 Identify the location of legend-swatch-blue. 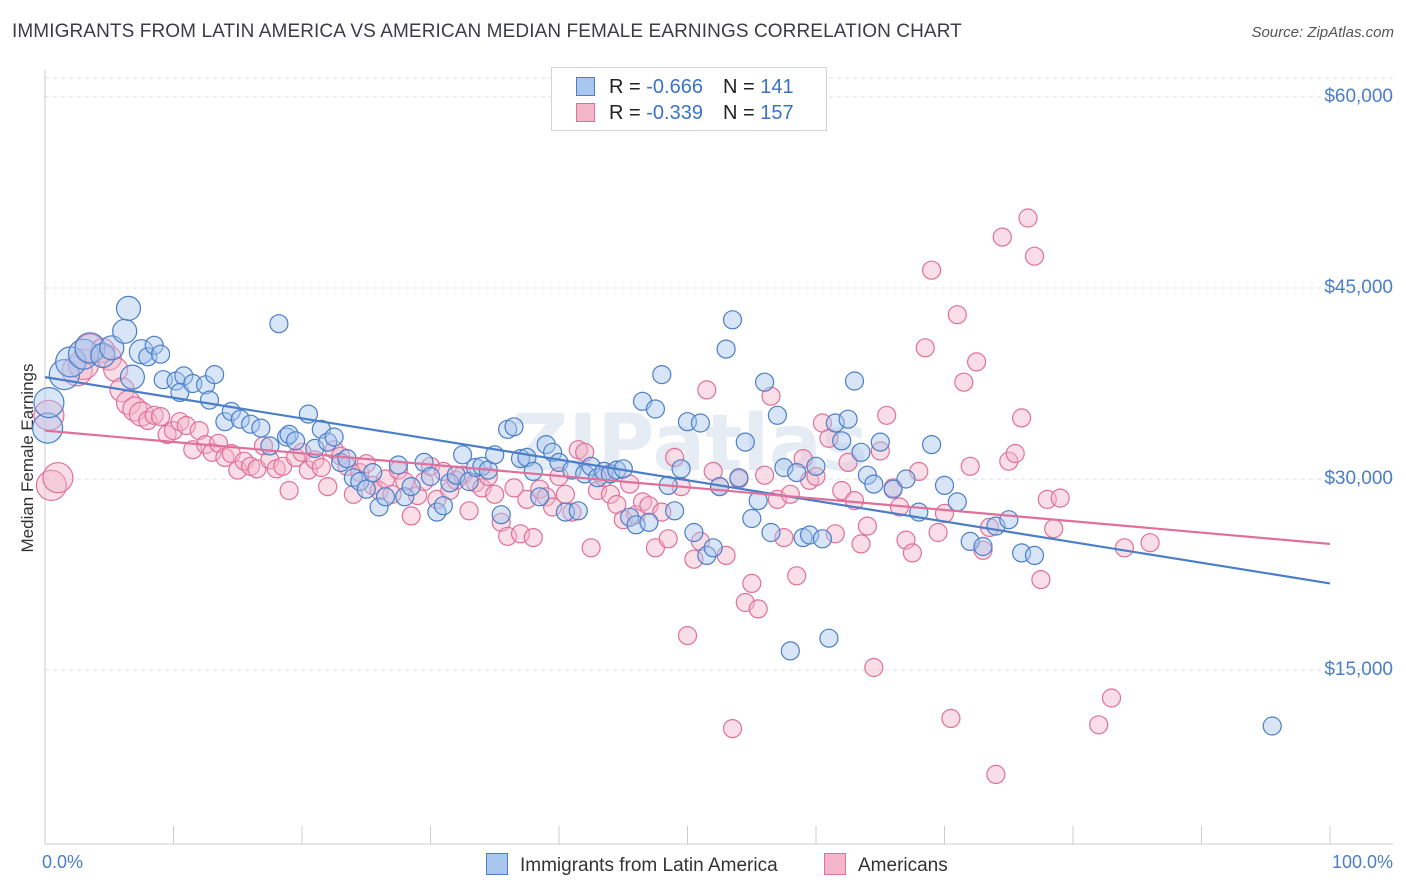
(497, 864).